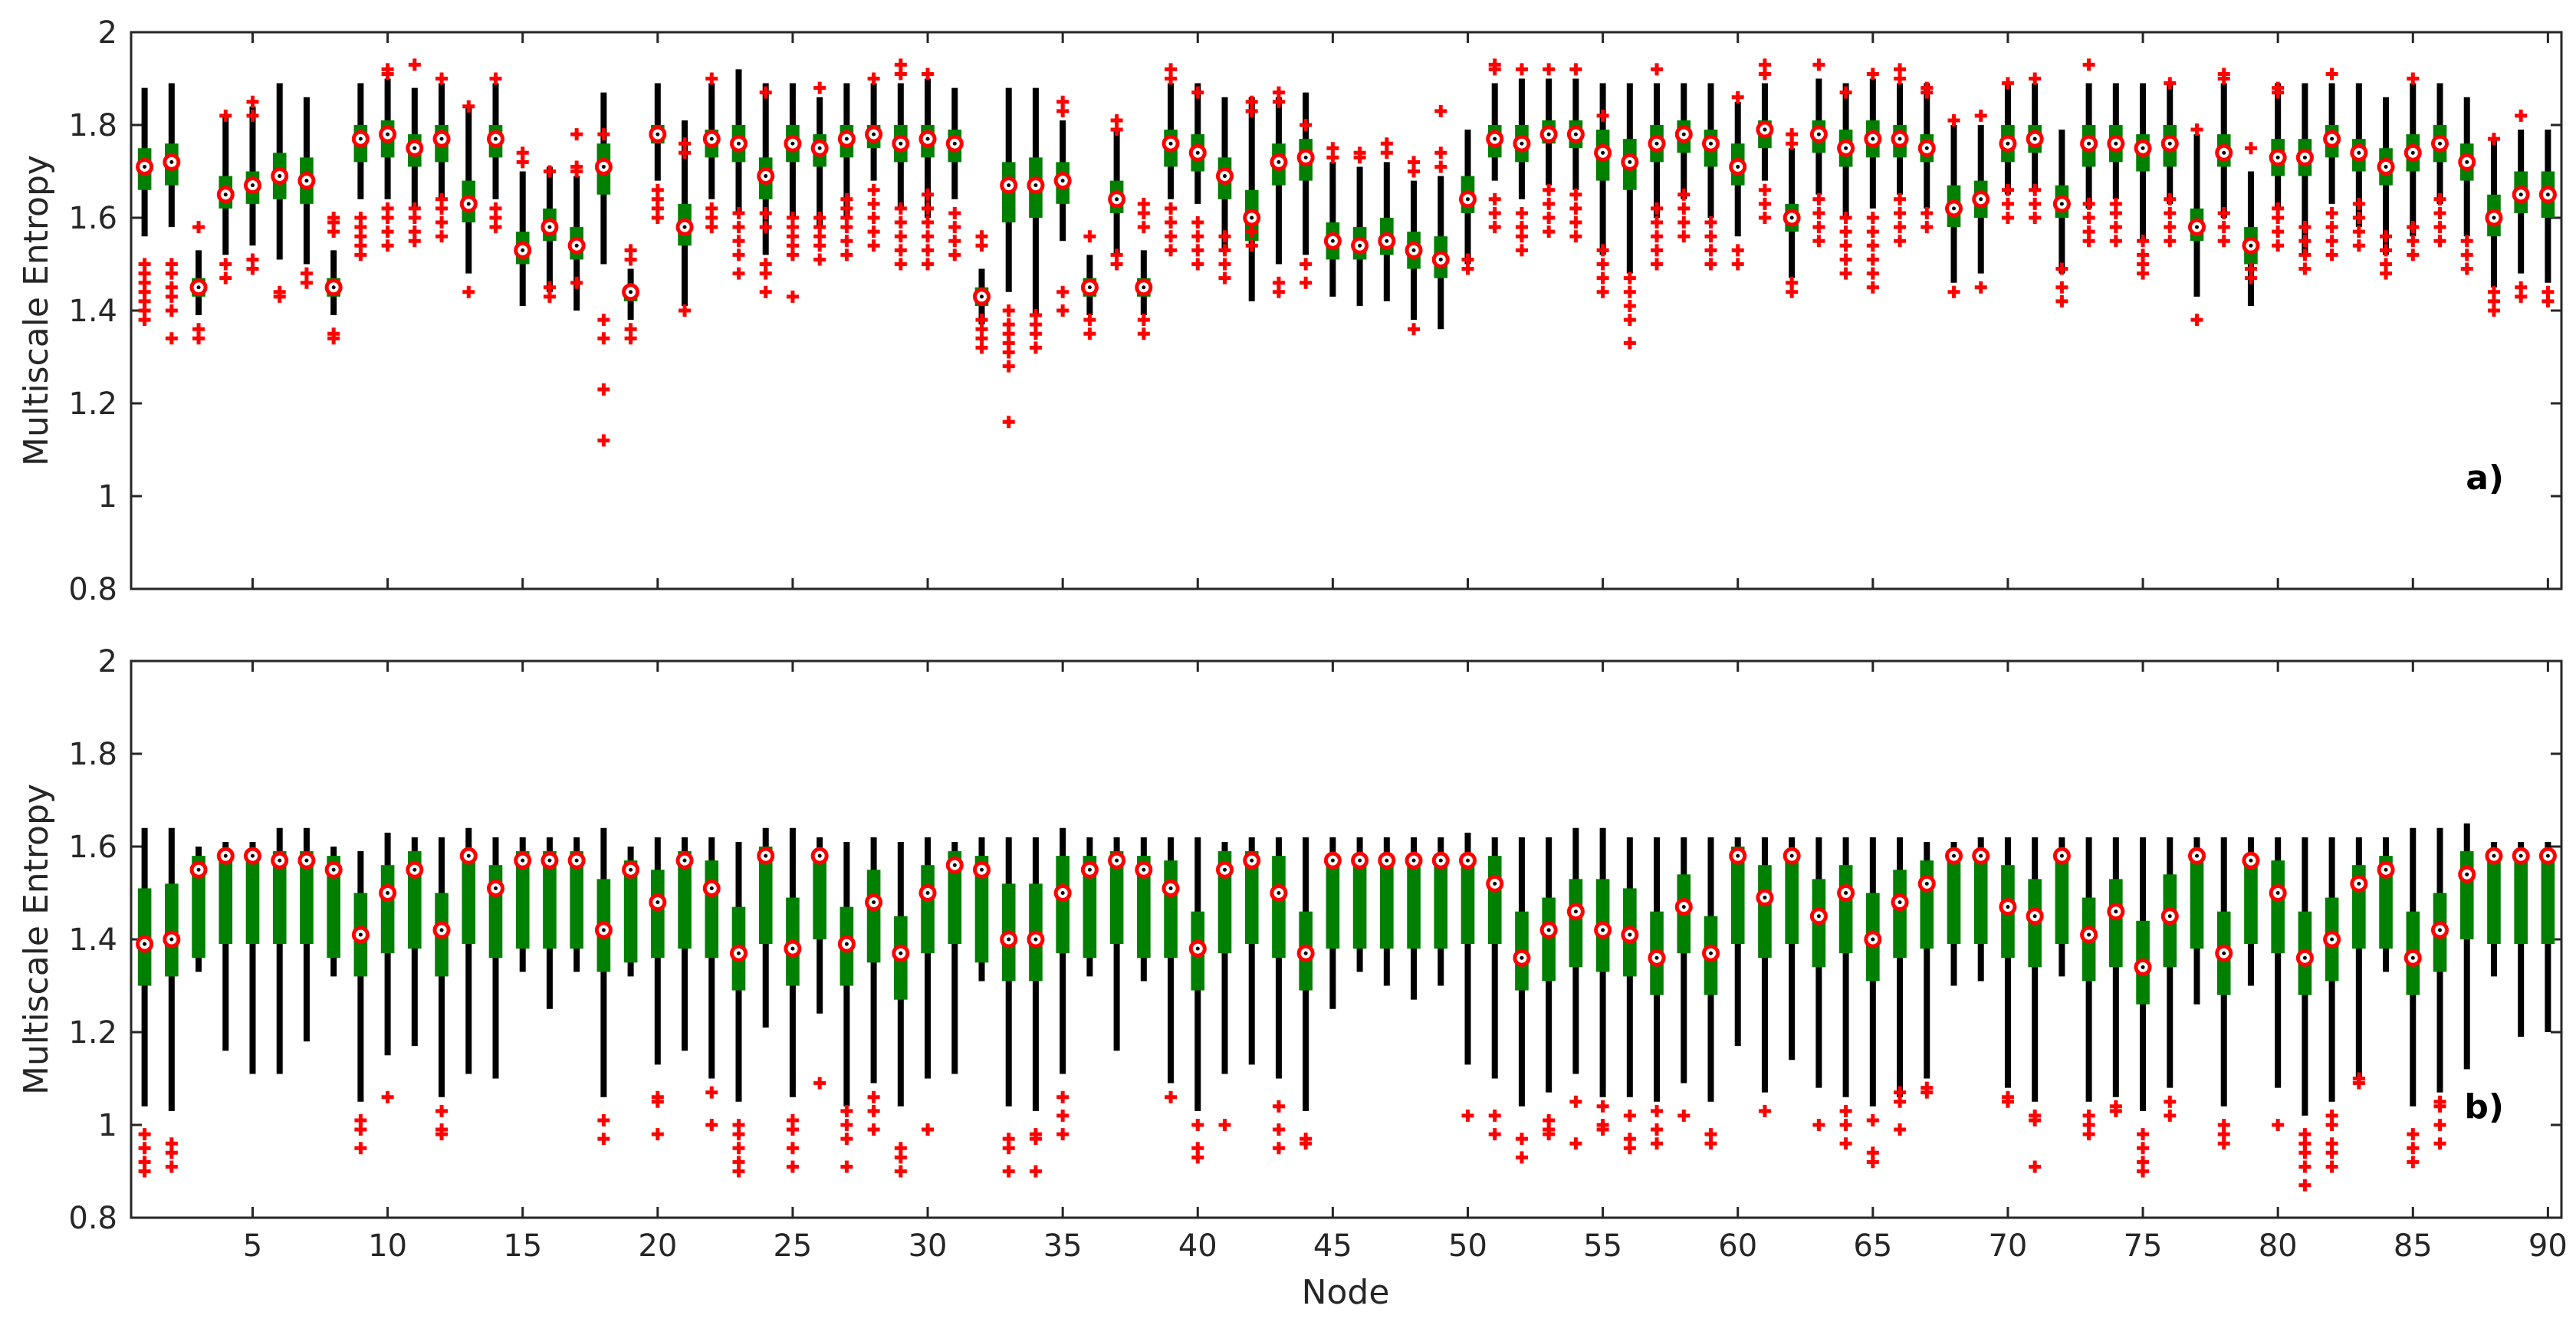 The height and width of the screenshot is (1322, 2576). I want to click on x-tick-label-b: 60, so click(1738, 1246).